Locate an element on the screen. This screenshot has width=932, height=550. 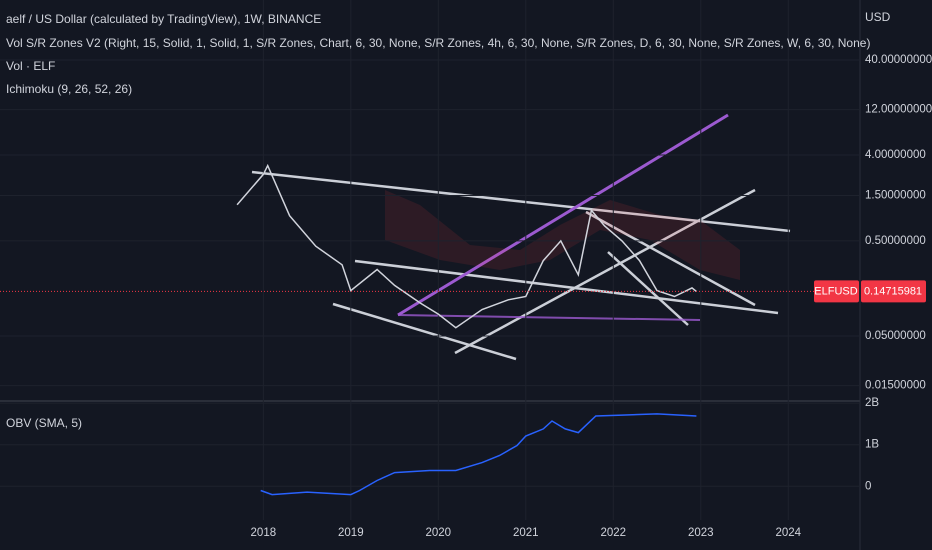
ichimoku-cloud is located at coordinates (562, 235).